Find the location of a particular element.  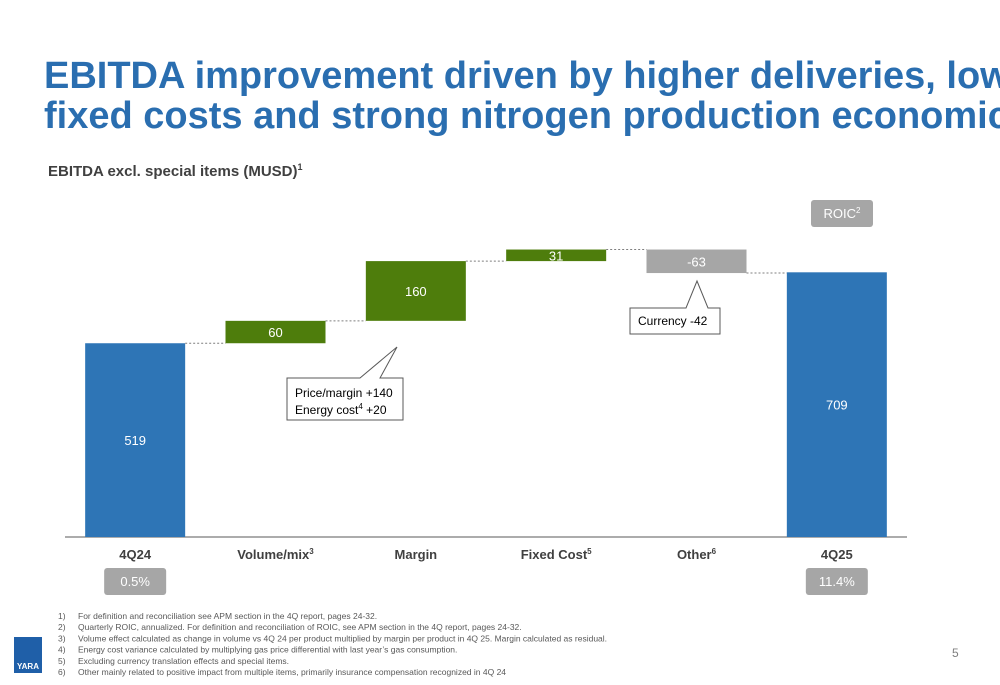

roic-sup: 2 is located at coordinates (858, 210).